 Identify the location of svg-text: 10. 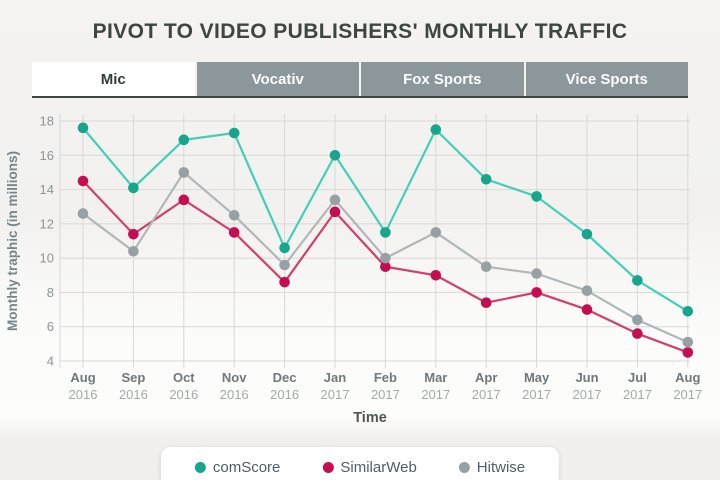
(47, 258).